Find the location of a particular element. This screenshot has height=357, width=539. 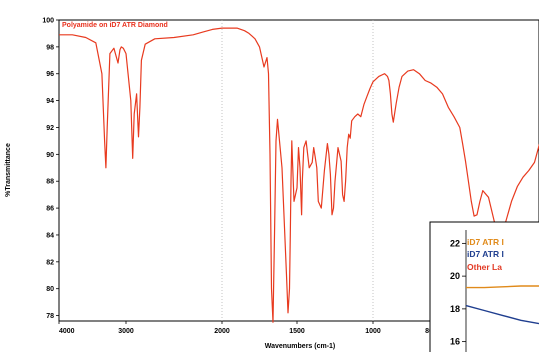

x-tick-label-3000: 3000 is located at coordinates (126, 331).